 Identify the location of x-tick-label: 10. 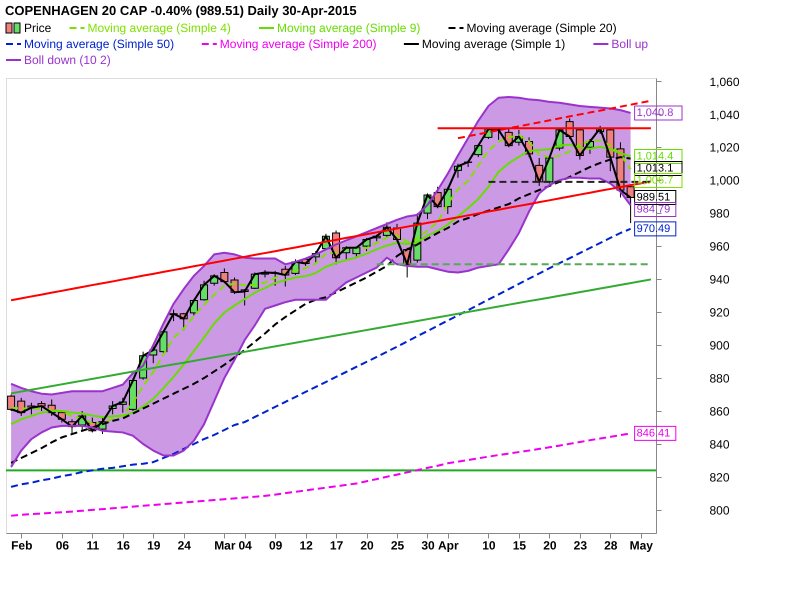
(489, 545).